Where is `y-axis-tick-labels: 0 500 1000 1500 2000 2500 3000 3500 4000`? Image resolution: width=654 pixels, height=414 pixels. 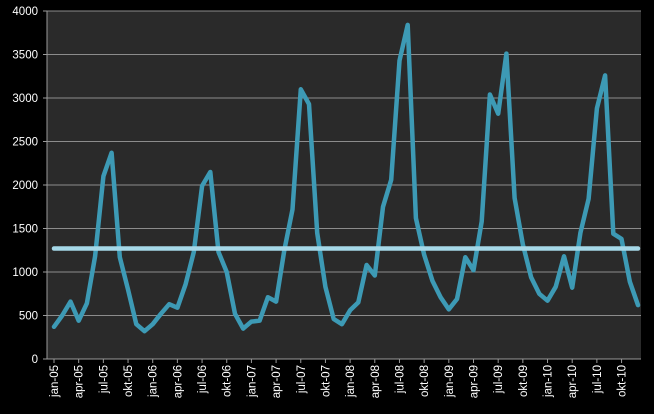
y-axis-tick-labels: 0 500 1000 1500 2000 2500 3000 3500 4000 is located at coordinates (25, 186).